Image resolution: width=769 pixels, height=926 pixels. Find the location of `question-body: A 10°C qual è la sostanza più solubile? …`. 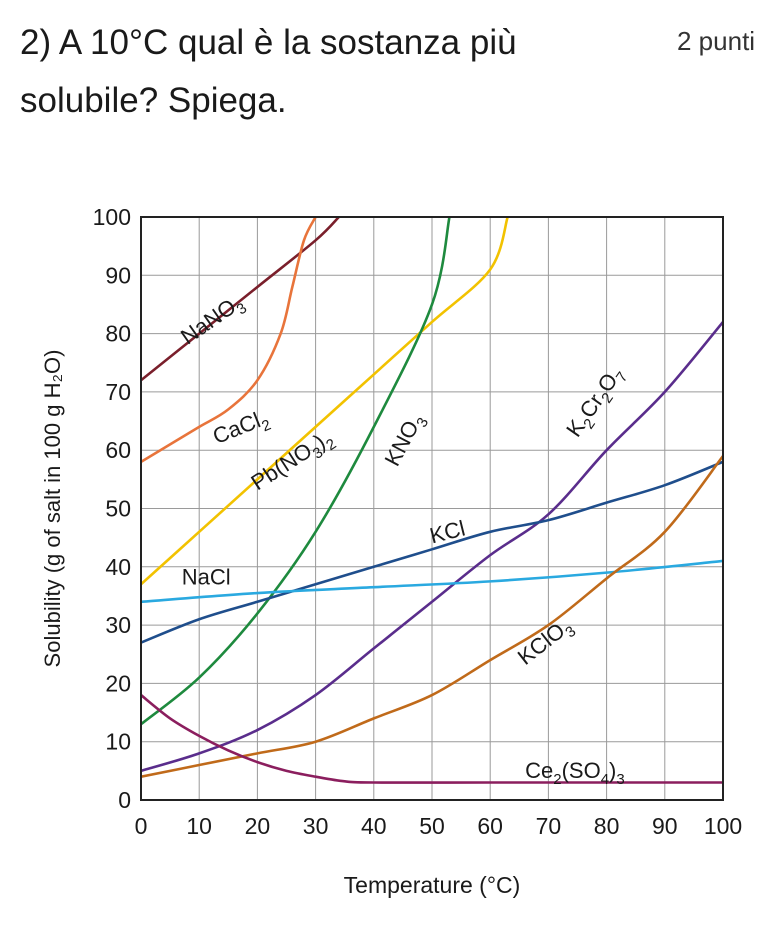

question-body: A 10°C qual è la sostanza più solubile? … is located at coordinates (268, 71).